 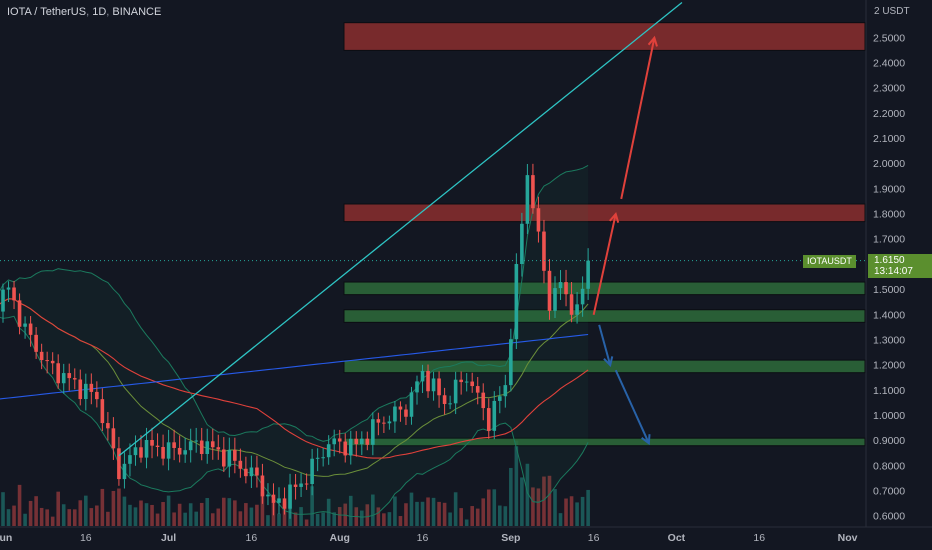 I want to click on resistance-zone, so click(x=604, y=36).